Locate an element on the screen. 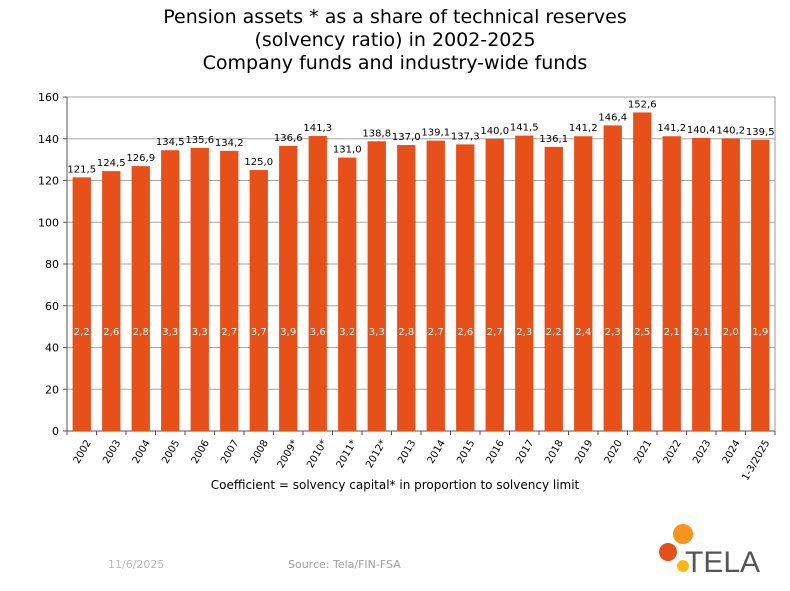 The width and height of the screenshot is (790, 591). x-tick-label: 1-3/2025 is located at coordinates (756, 459).